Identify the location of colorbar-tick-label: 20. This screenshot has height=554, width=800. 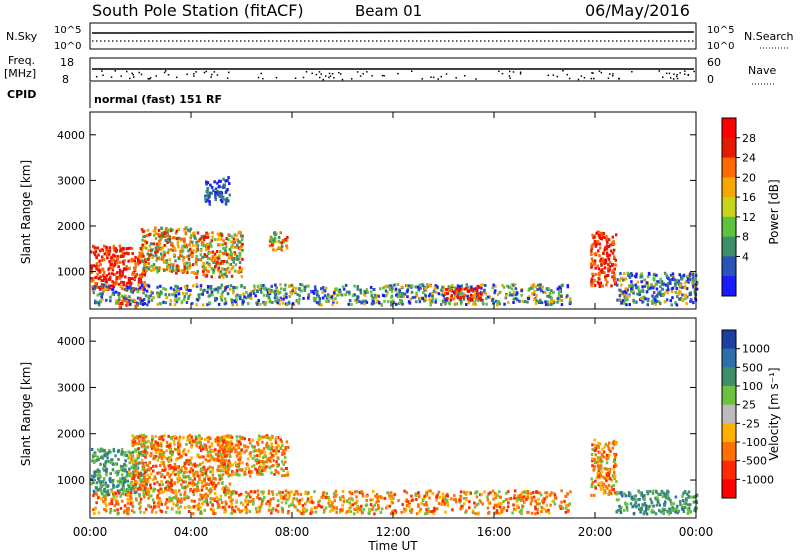
(749, 177).